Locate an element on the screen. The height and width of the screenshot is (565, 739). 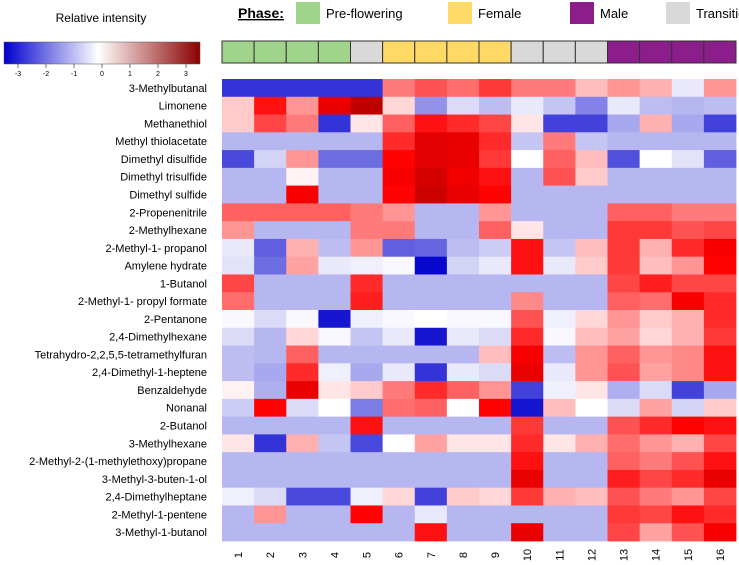
row-label: 2,4-Dimethylhexane is located at coordinates (158, 338).